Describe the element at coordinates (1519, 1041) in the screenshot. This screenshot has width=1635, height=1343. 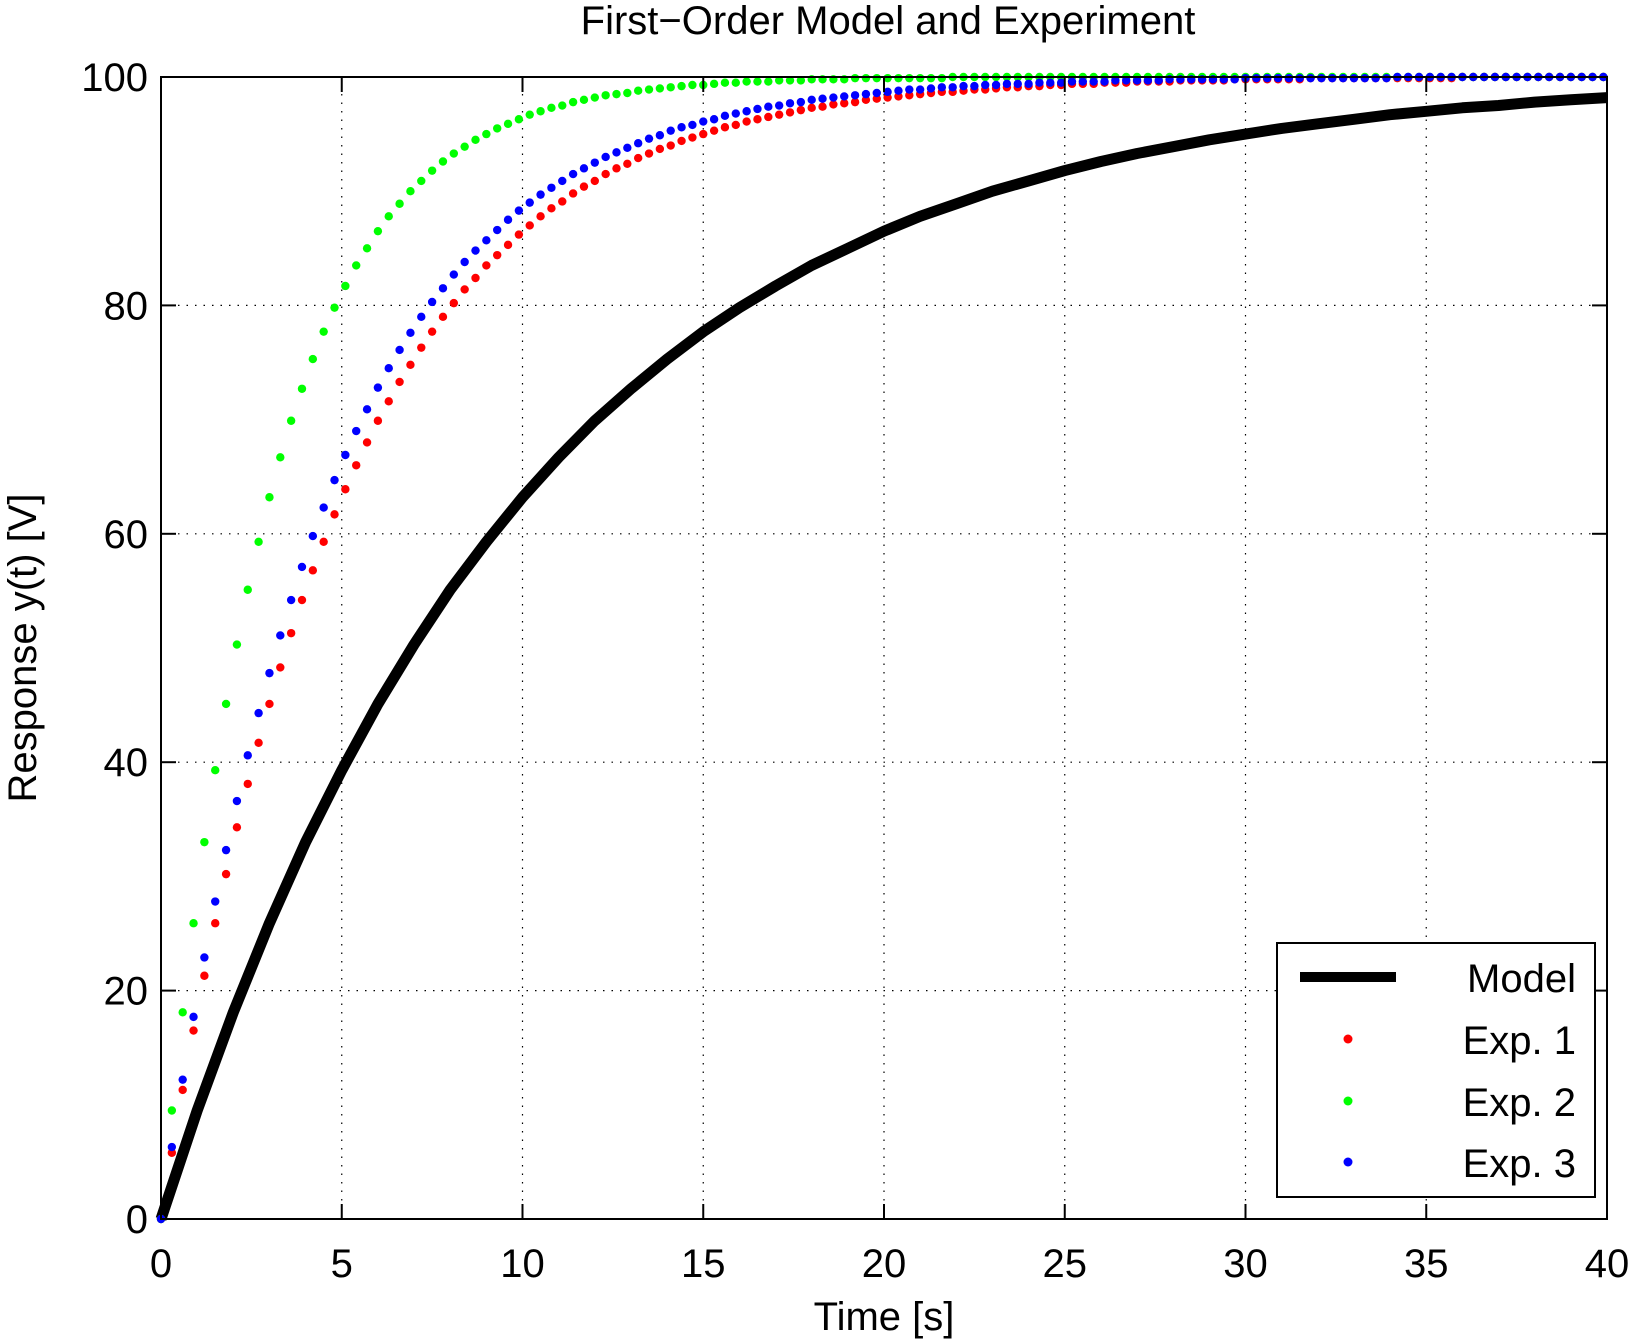
I see `legend-label-exp-1: Exp. 1` at that location.